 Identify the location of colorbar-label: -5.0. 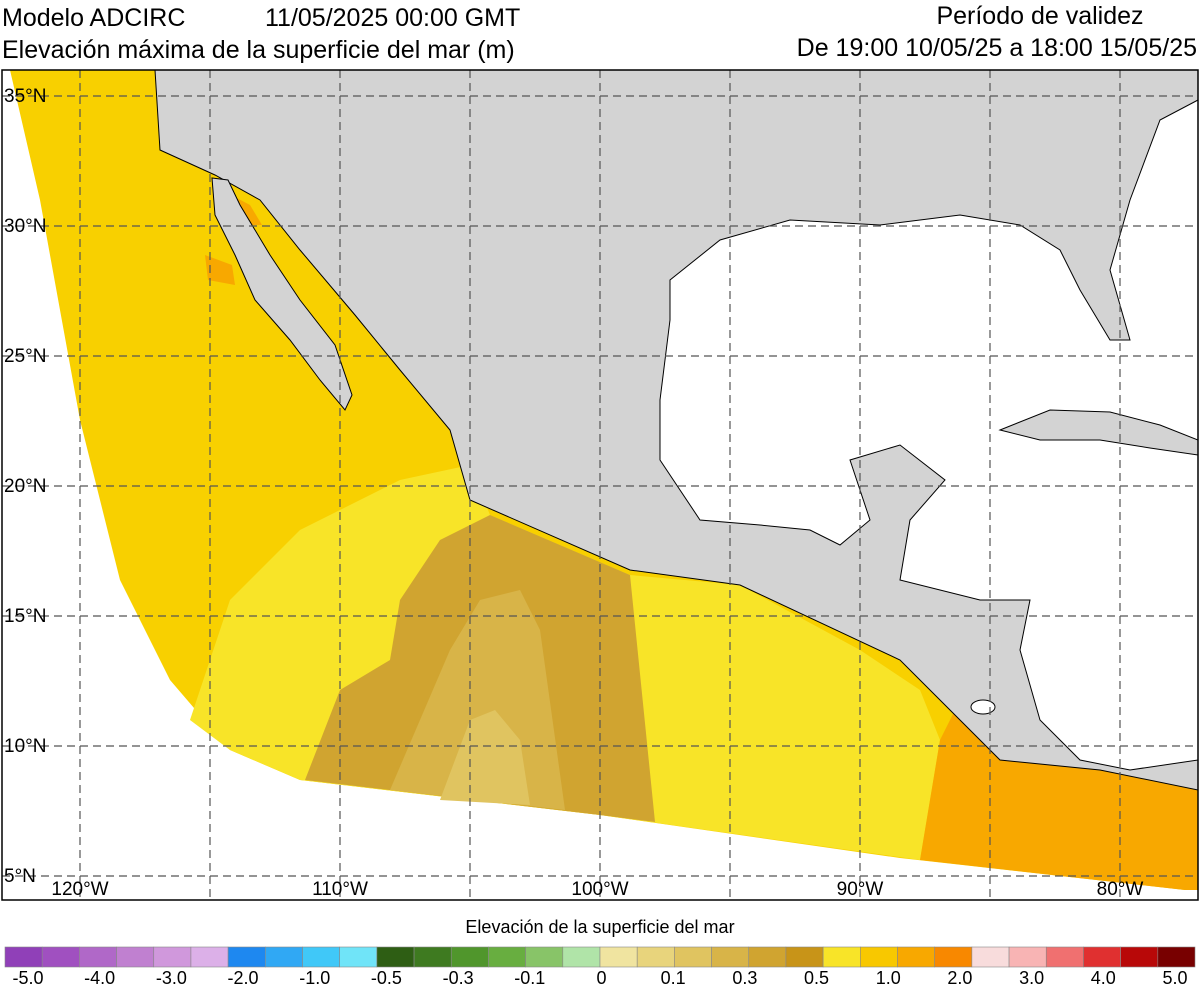
(27, 978).